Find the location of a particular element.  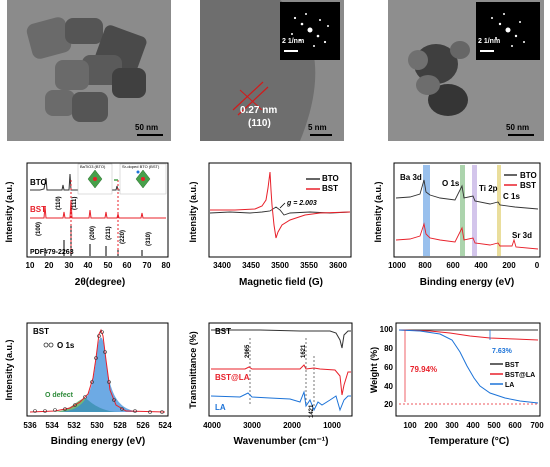

xps-tick: 1000 is located at coordinates (397, 265).